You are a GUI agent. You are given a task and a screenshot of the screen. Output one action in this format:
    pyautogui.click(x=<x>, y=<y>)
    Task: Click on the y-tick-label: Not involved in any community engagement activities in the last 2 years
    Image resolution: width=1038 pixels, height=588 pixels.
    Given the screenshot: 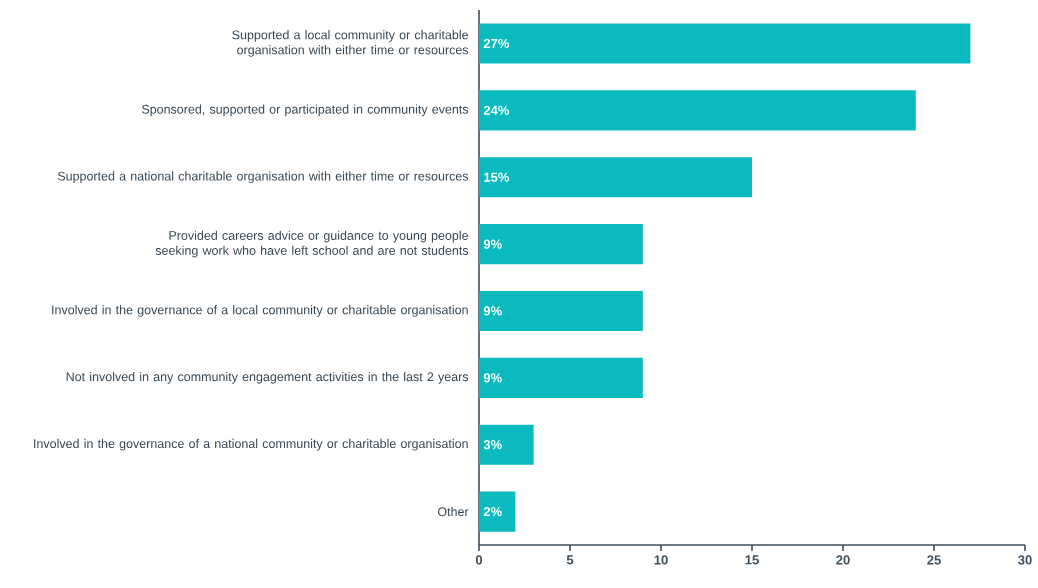 What is the action you would take?
    pyautogui.click(x=267, y=377)
    